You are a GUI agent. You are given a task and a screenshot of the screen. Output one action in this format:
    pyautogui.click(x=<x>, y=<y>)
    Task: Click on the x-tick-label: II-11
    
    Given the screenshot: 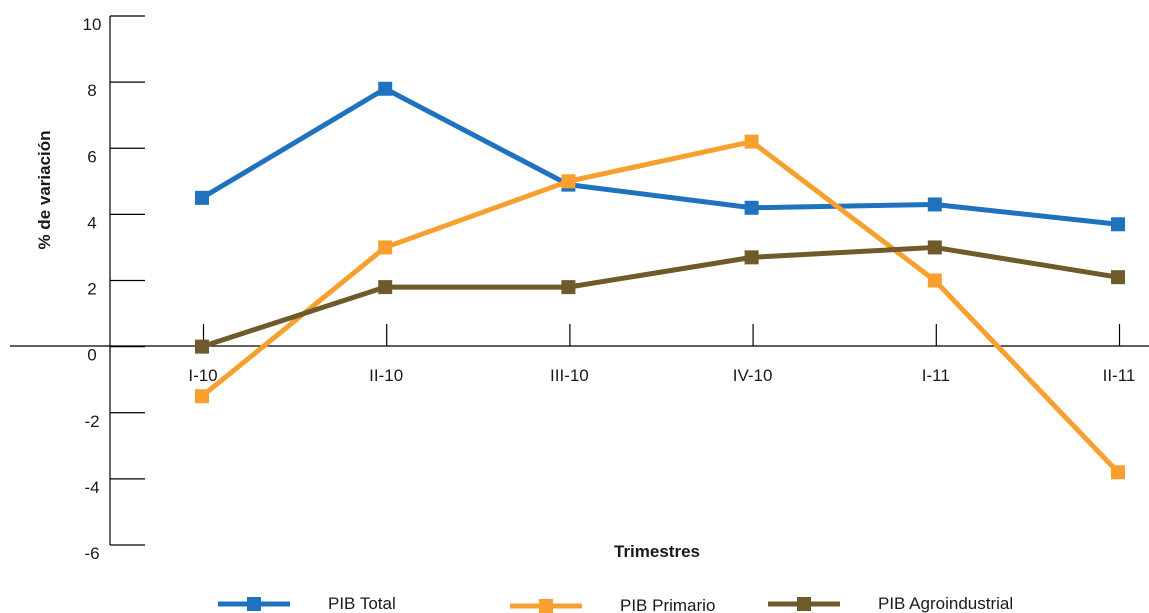 What is the action you would take?
    pyautogui.click(x=1119, y=375)
    